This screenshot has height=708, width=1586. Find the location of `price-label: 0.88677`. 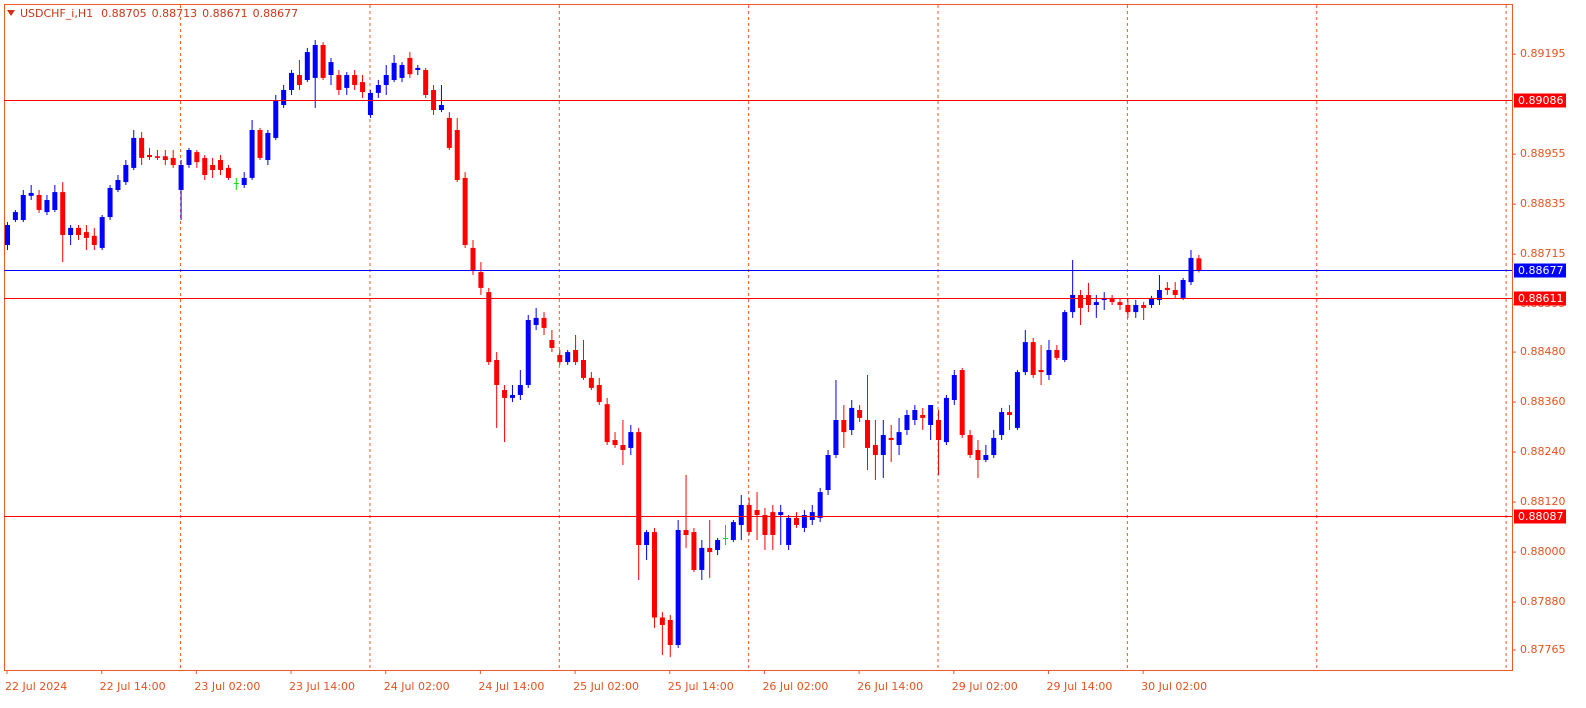

price-label: 0.88677 is located at coordinates (1541, 270).